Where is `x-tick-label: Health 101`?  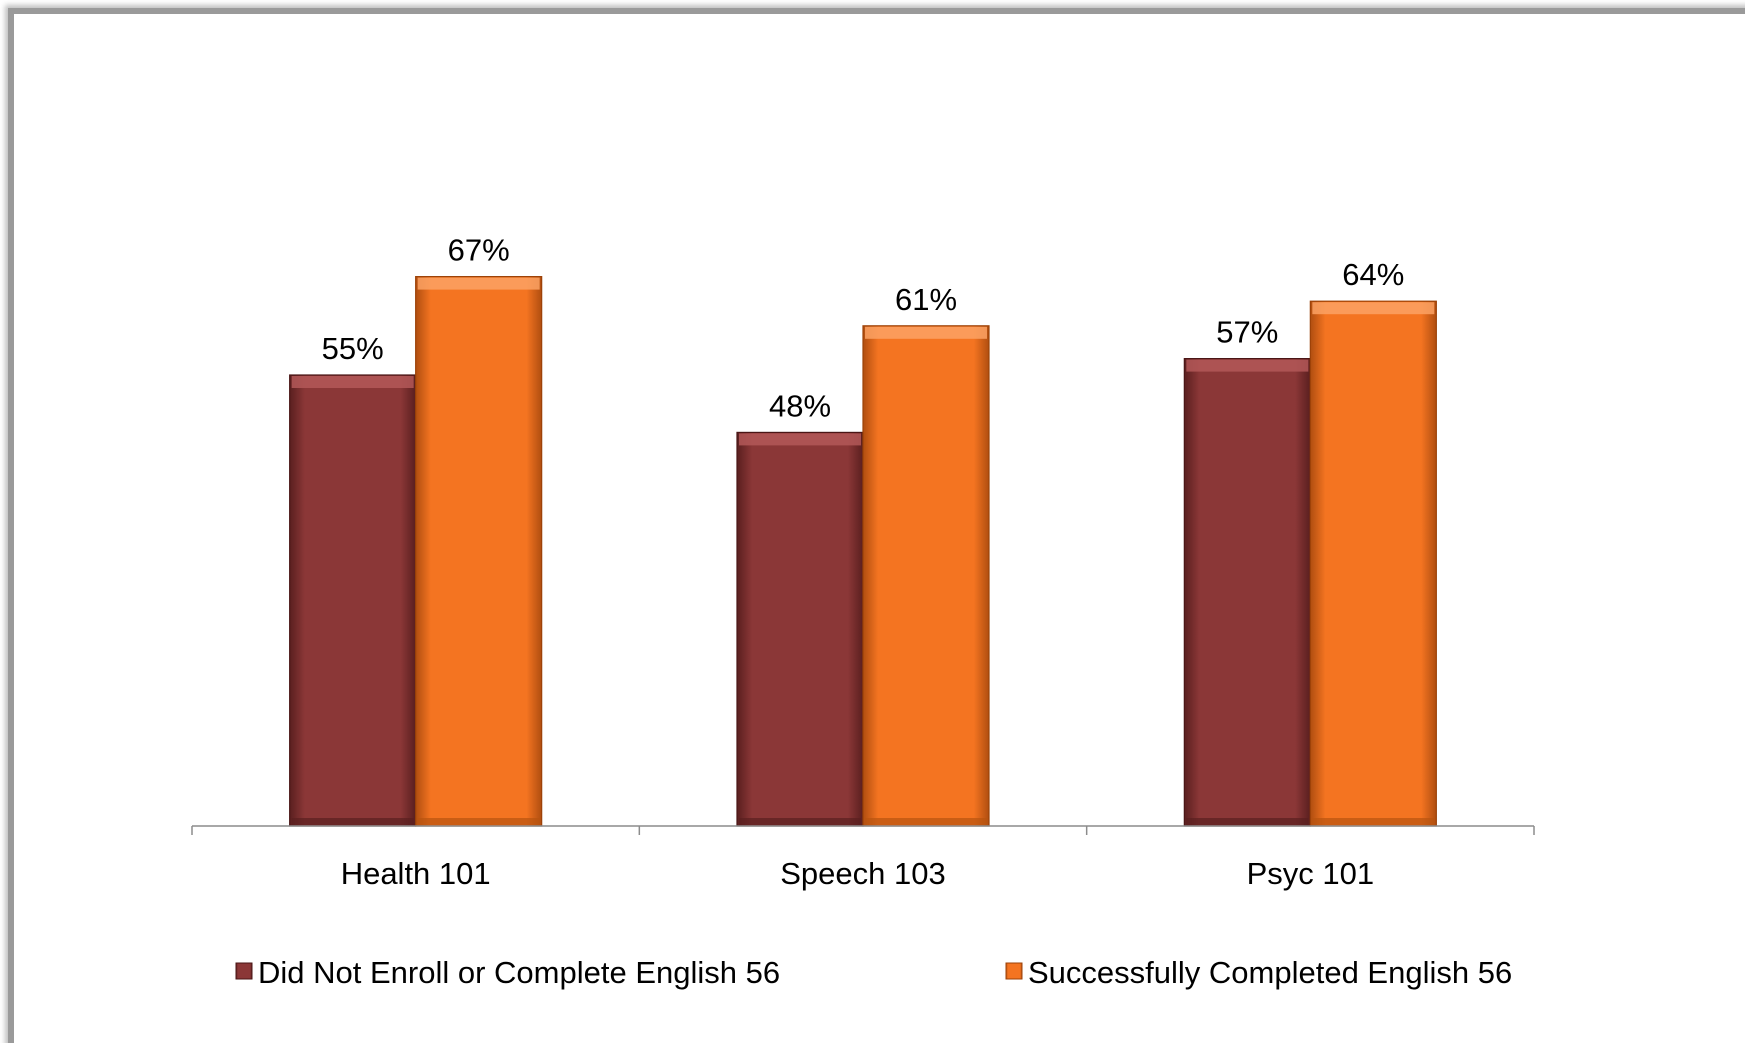 x-tick-label: Health 101 is located at coordinates (416, 873).